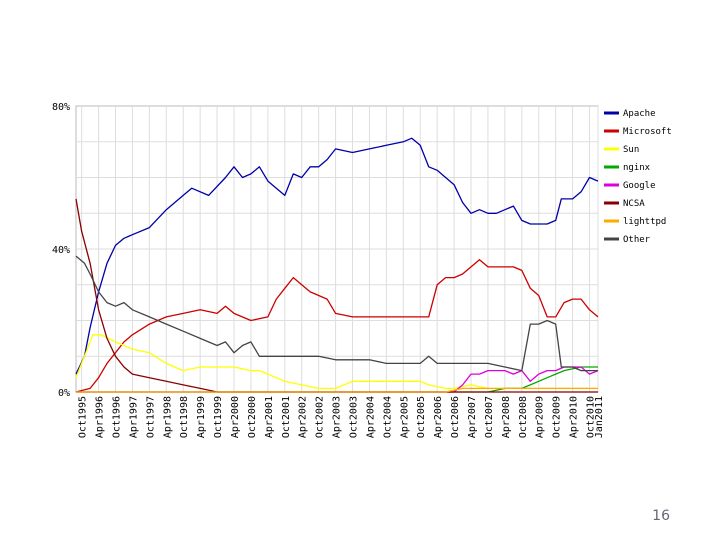  What do you see at coordinates (370, 417) in the screenshot?
I see `x-tick-label: Apr2004` at bounding box center [370, 417].